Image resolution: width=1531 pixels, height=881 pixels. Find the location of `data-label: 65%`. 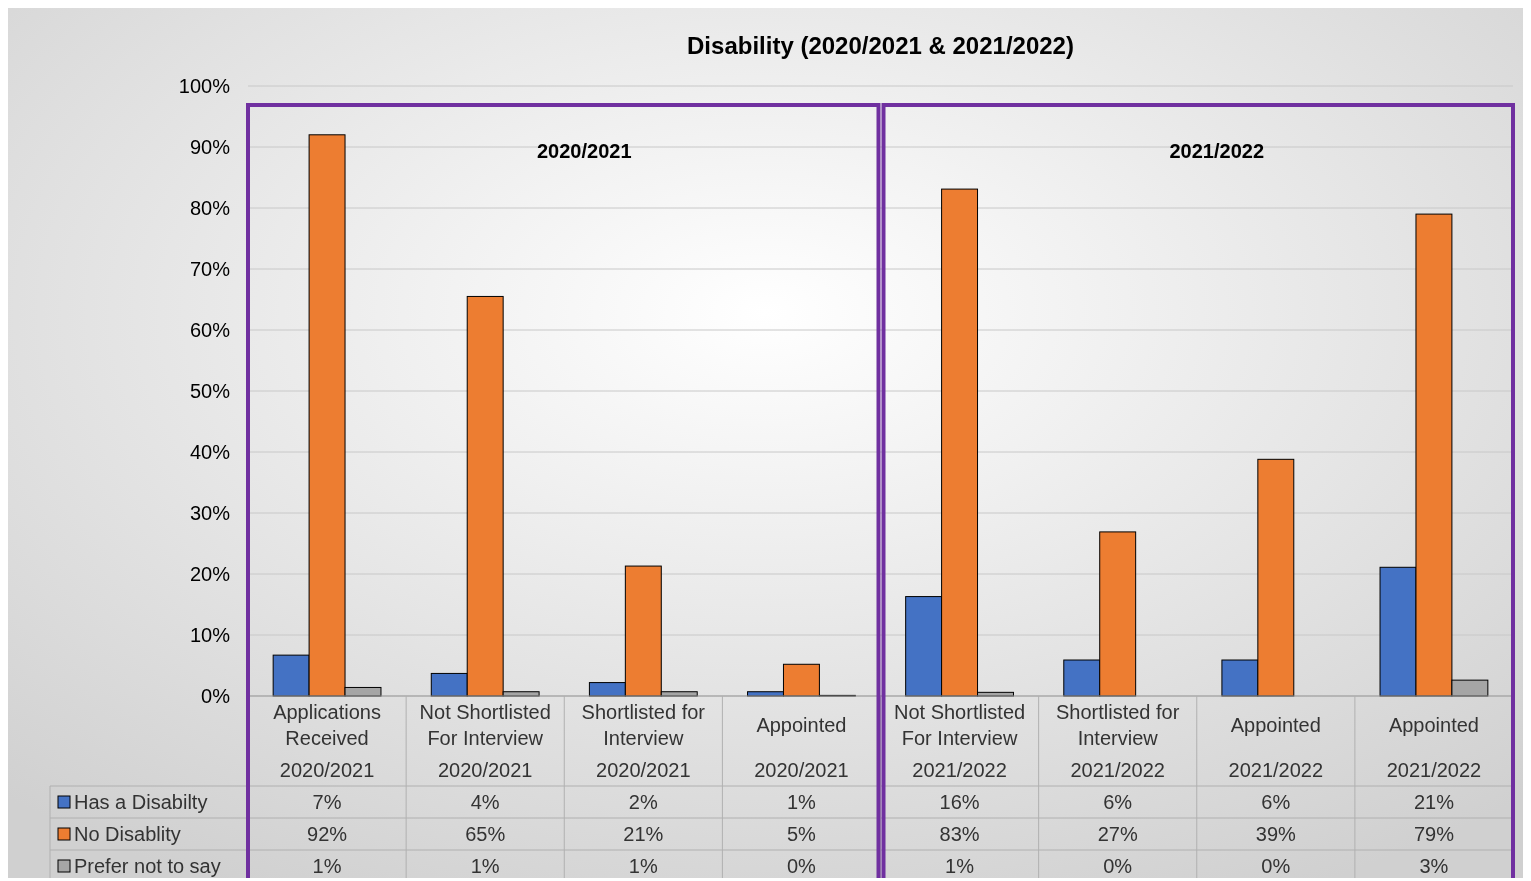

data-label: 65% is located at coordinates (485, 834).